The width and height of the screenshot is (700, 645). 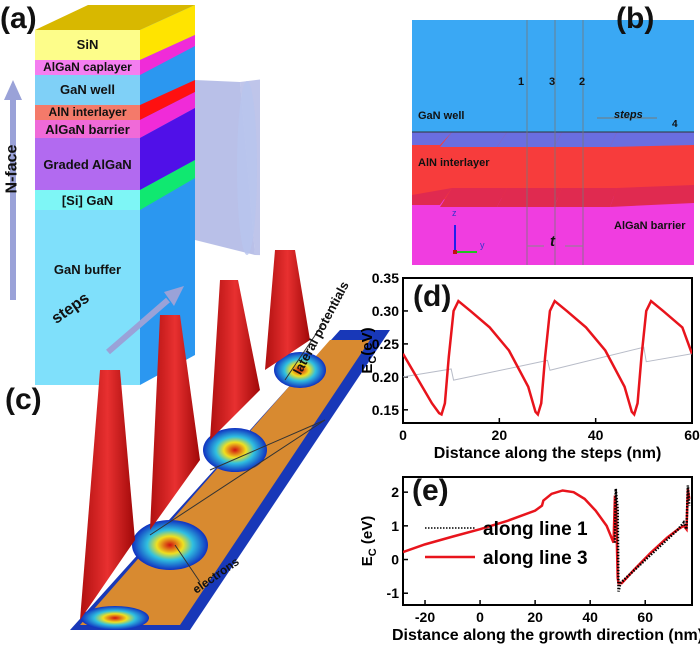 What do you see at coordinates (18, 18) in the screenshot?
I see `panel-label-a: (a)` at bounding box center [18, 18].